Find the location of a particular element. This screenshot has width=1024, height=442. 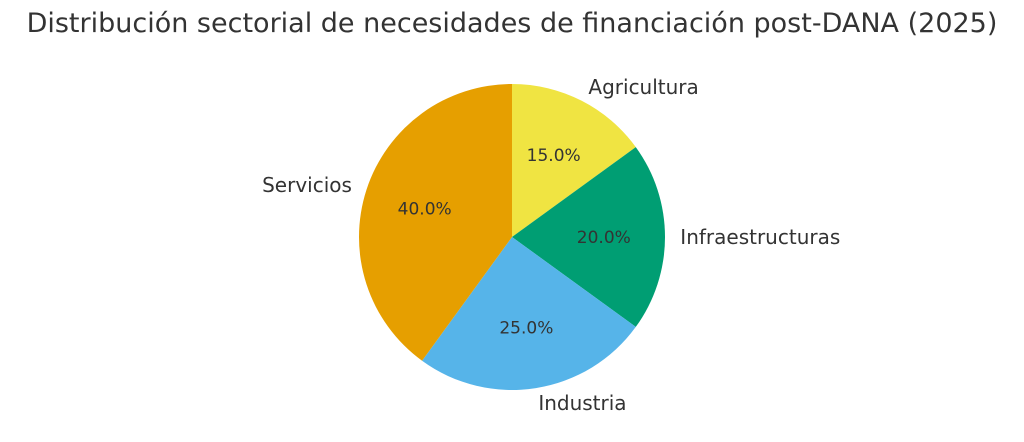

slice-value-label: 40.0% is located at coordinates (425, 210).